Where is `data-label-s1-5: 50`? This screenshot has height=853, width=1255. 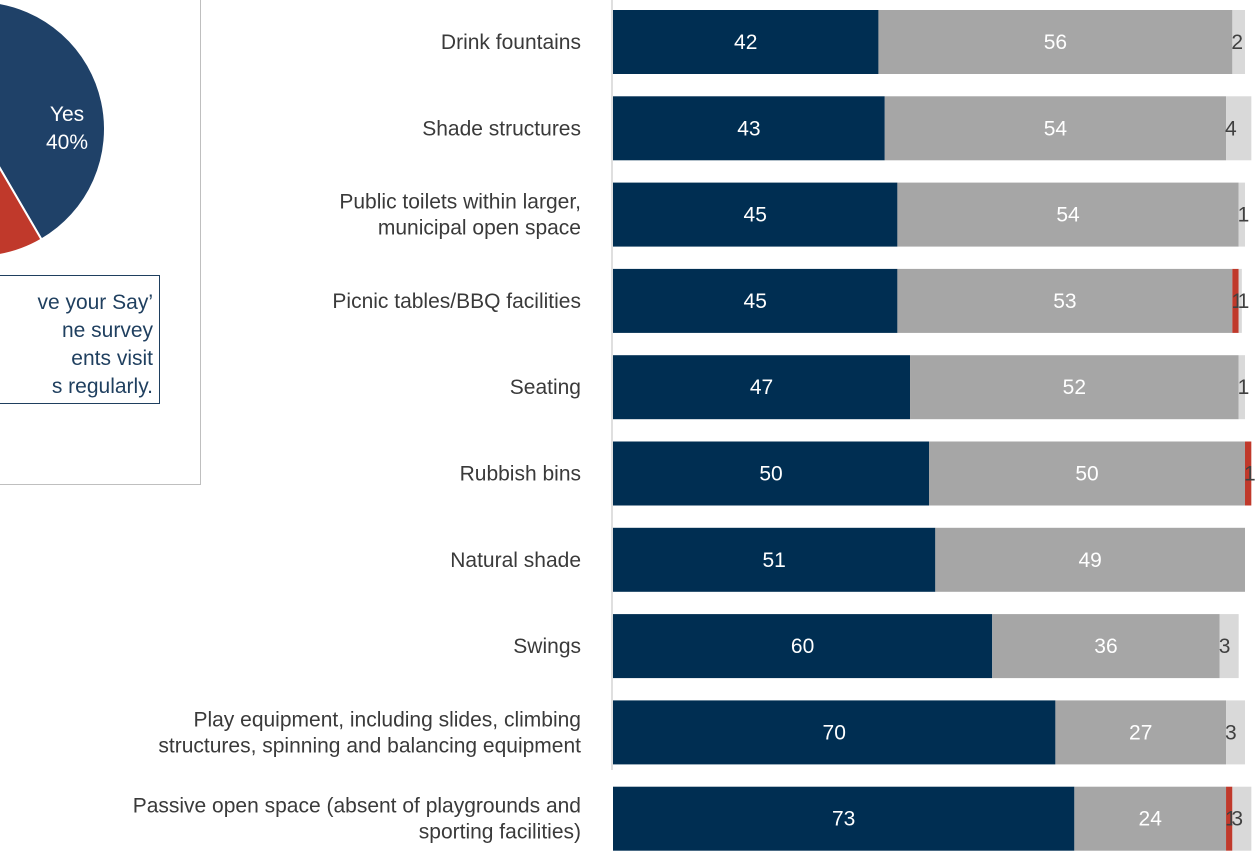
data-label-s1-5: 50 is located at coordinates (1086, 474).